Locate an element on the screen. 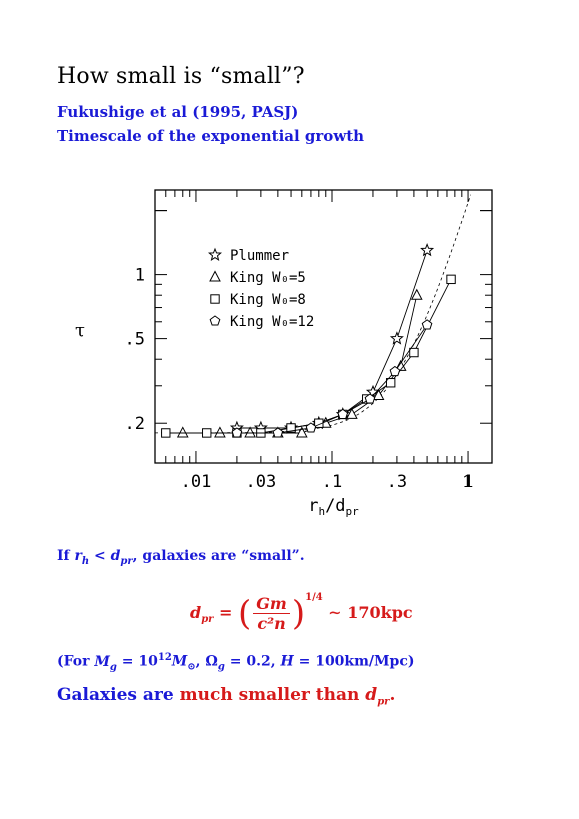 This screenshot has width=579, height=819. rh-symbol: rh is located at coordinates (82, 557).